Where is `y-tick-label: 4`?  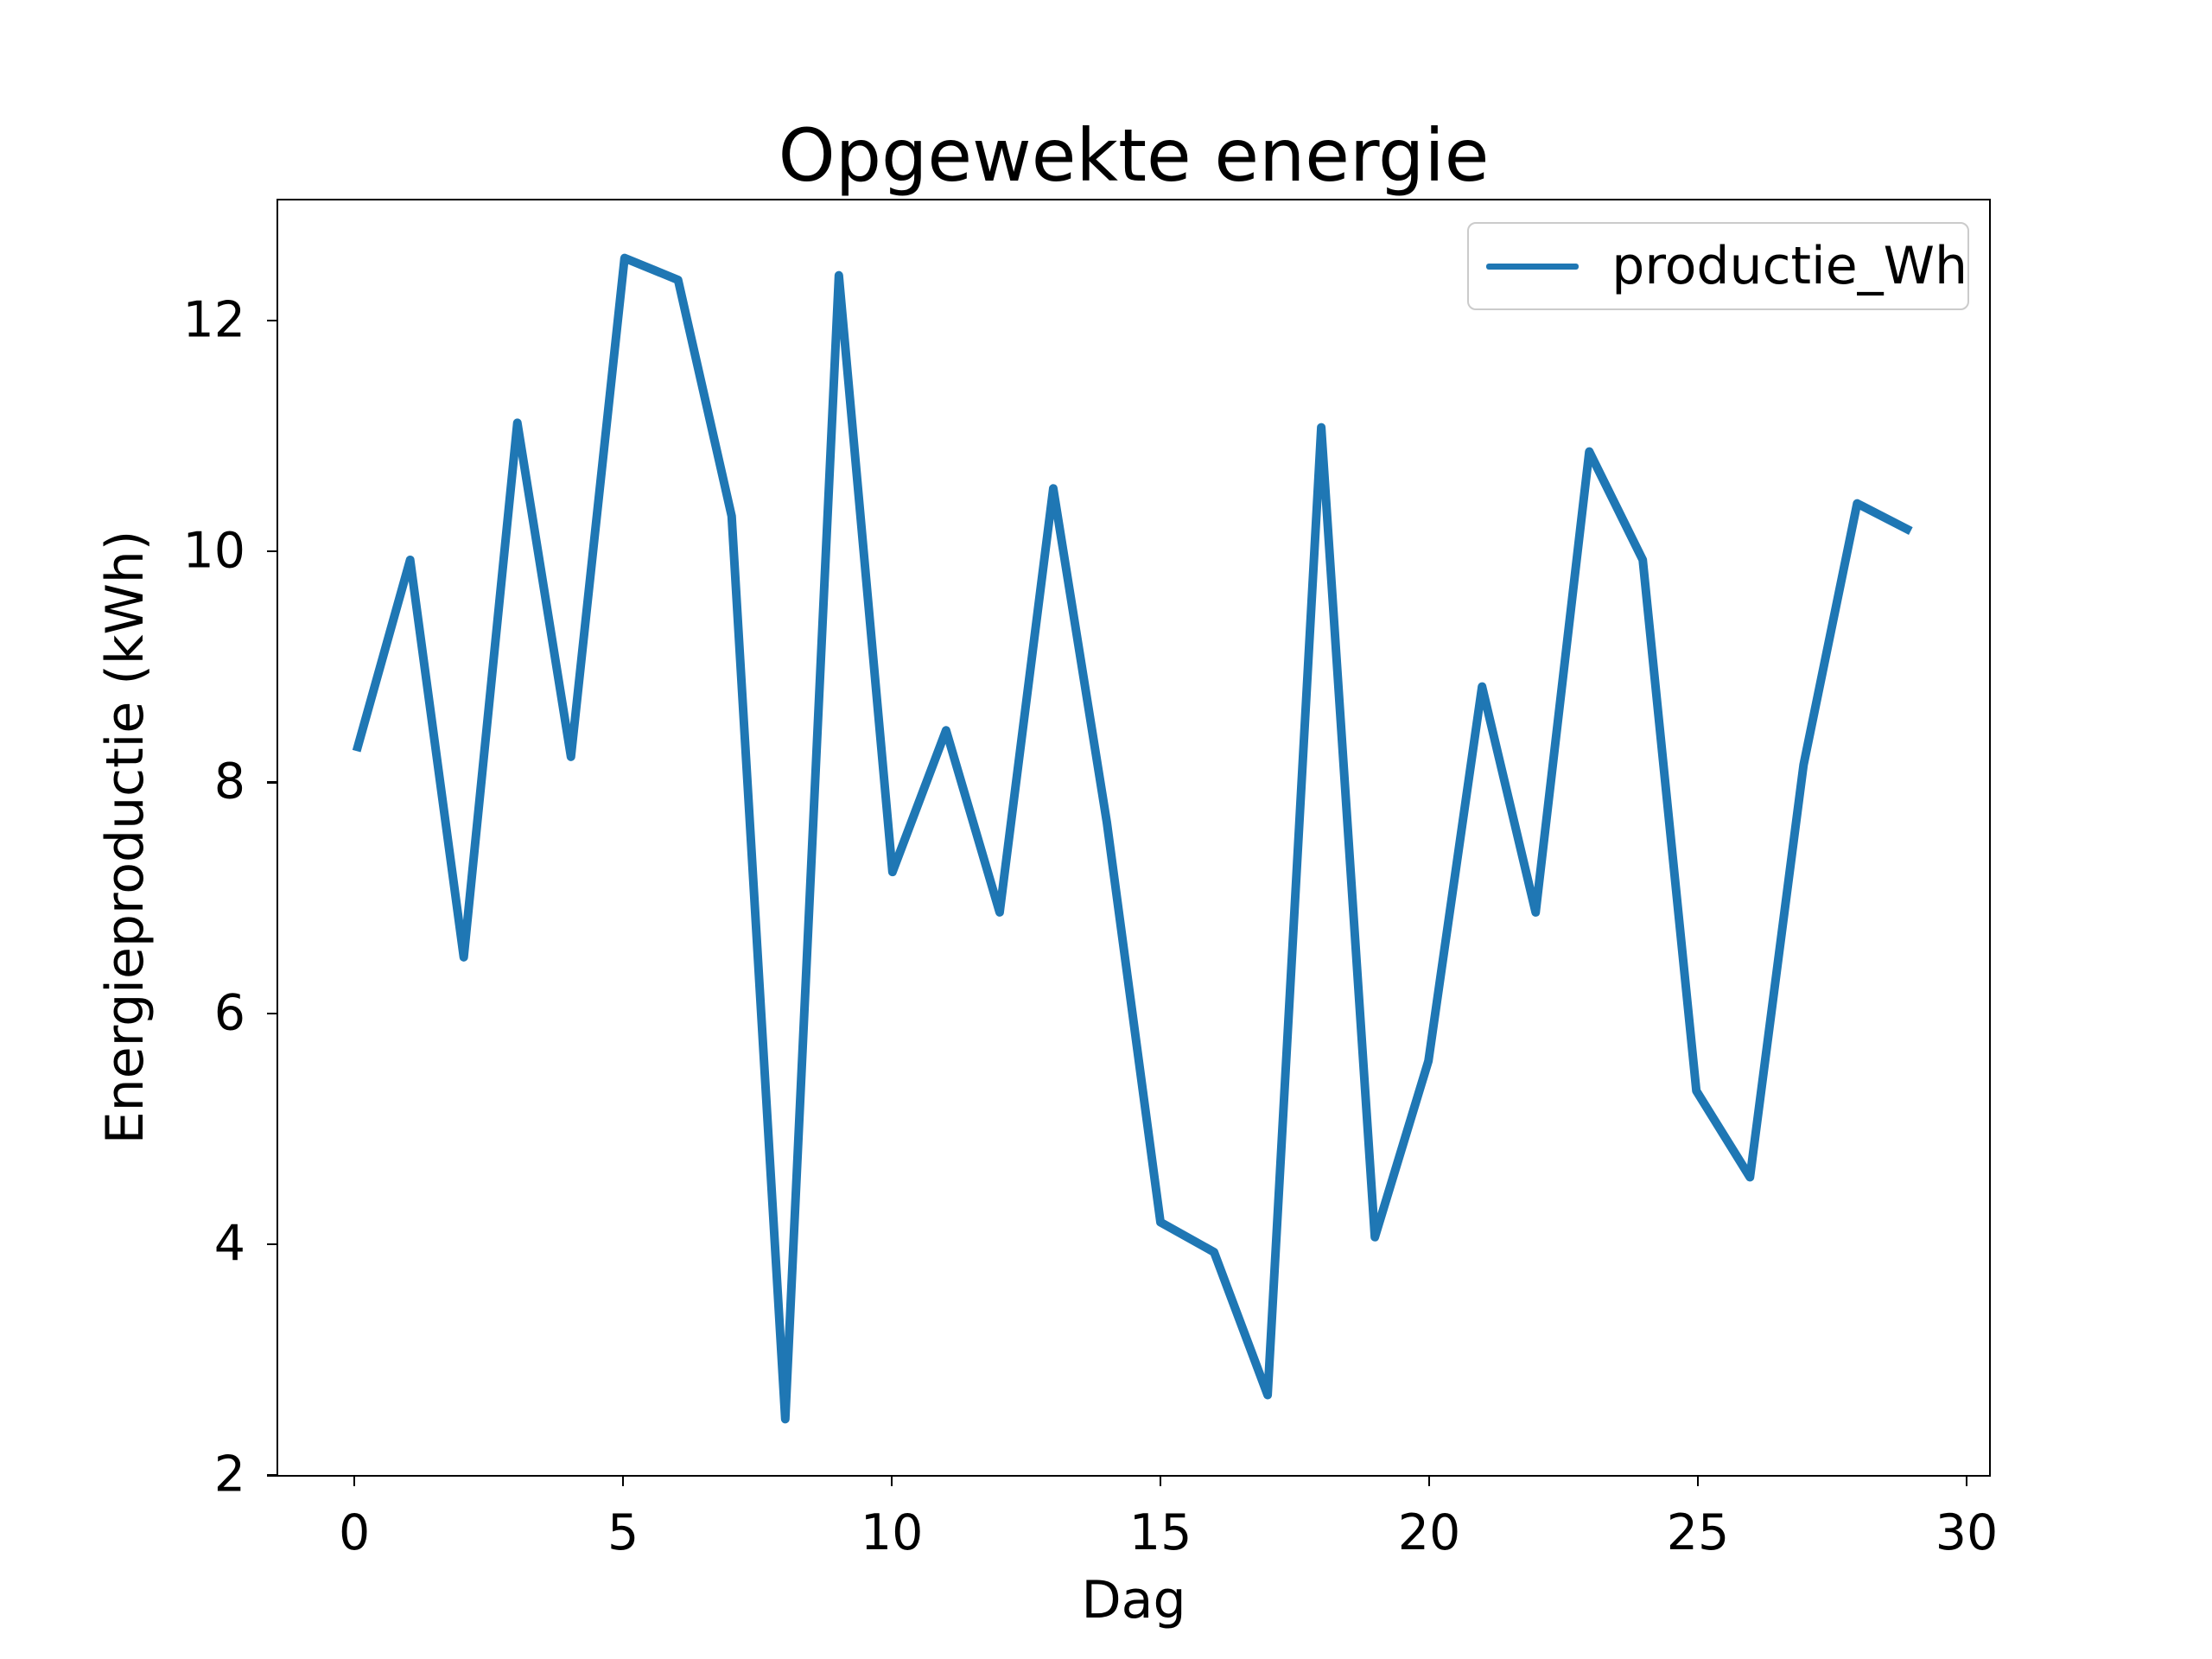
y-tick-label: 4 is located at coordinates (229, 1244).